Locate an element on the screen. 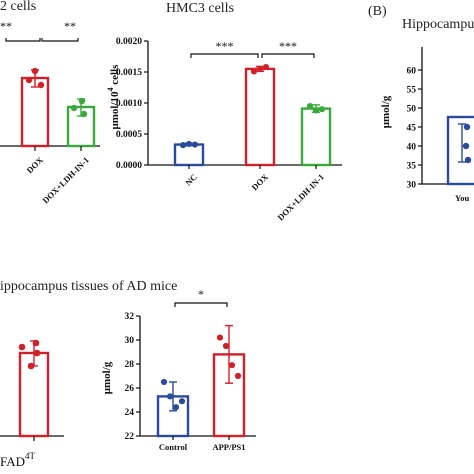  x-tick-label: APP/PS1 is located at coordinates (228, 447).